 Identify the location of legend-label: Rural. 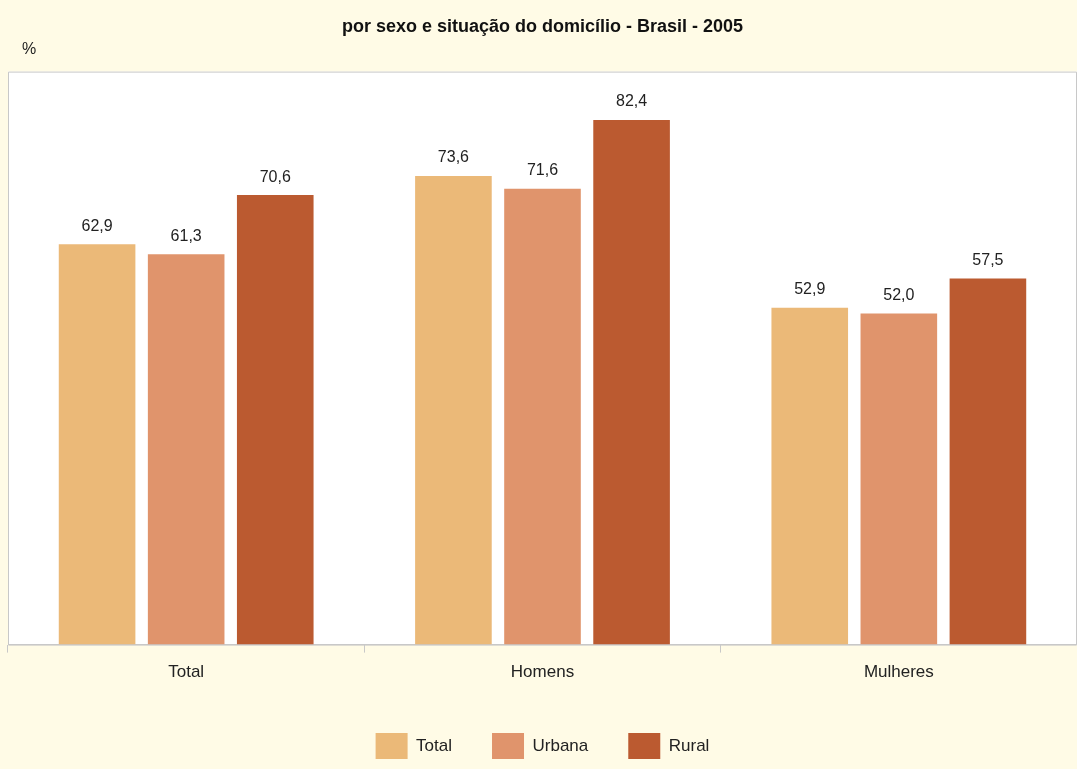
(689, 745).